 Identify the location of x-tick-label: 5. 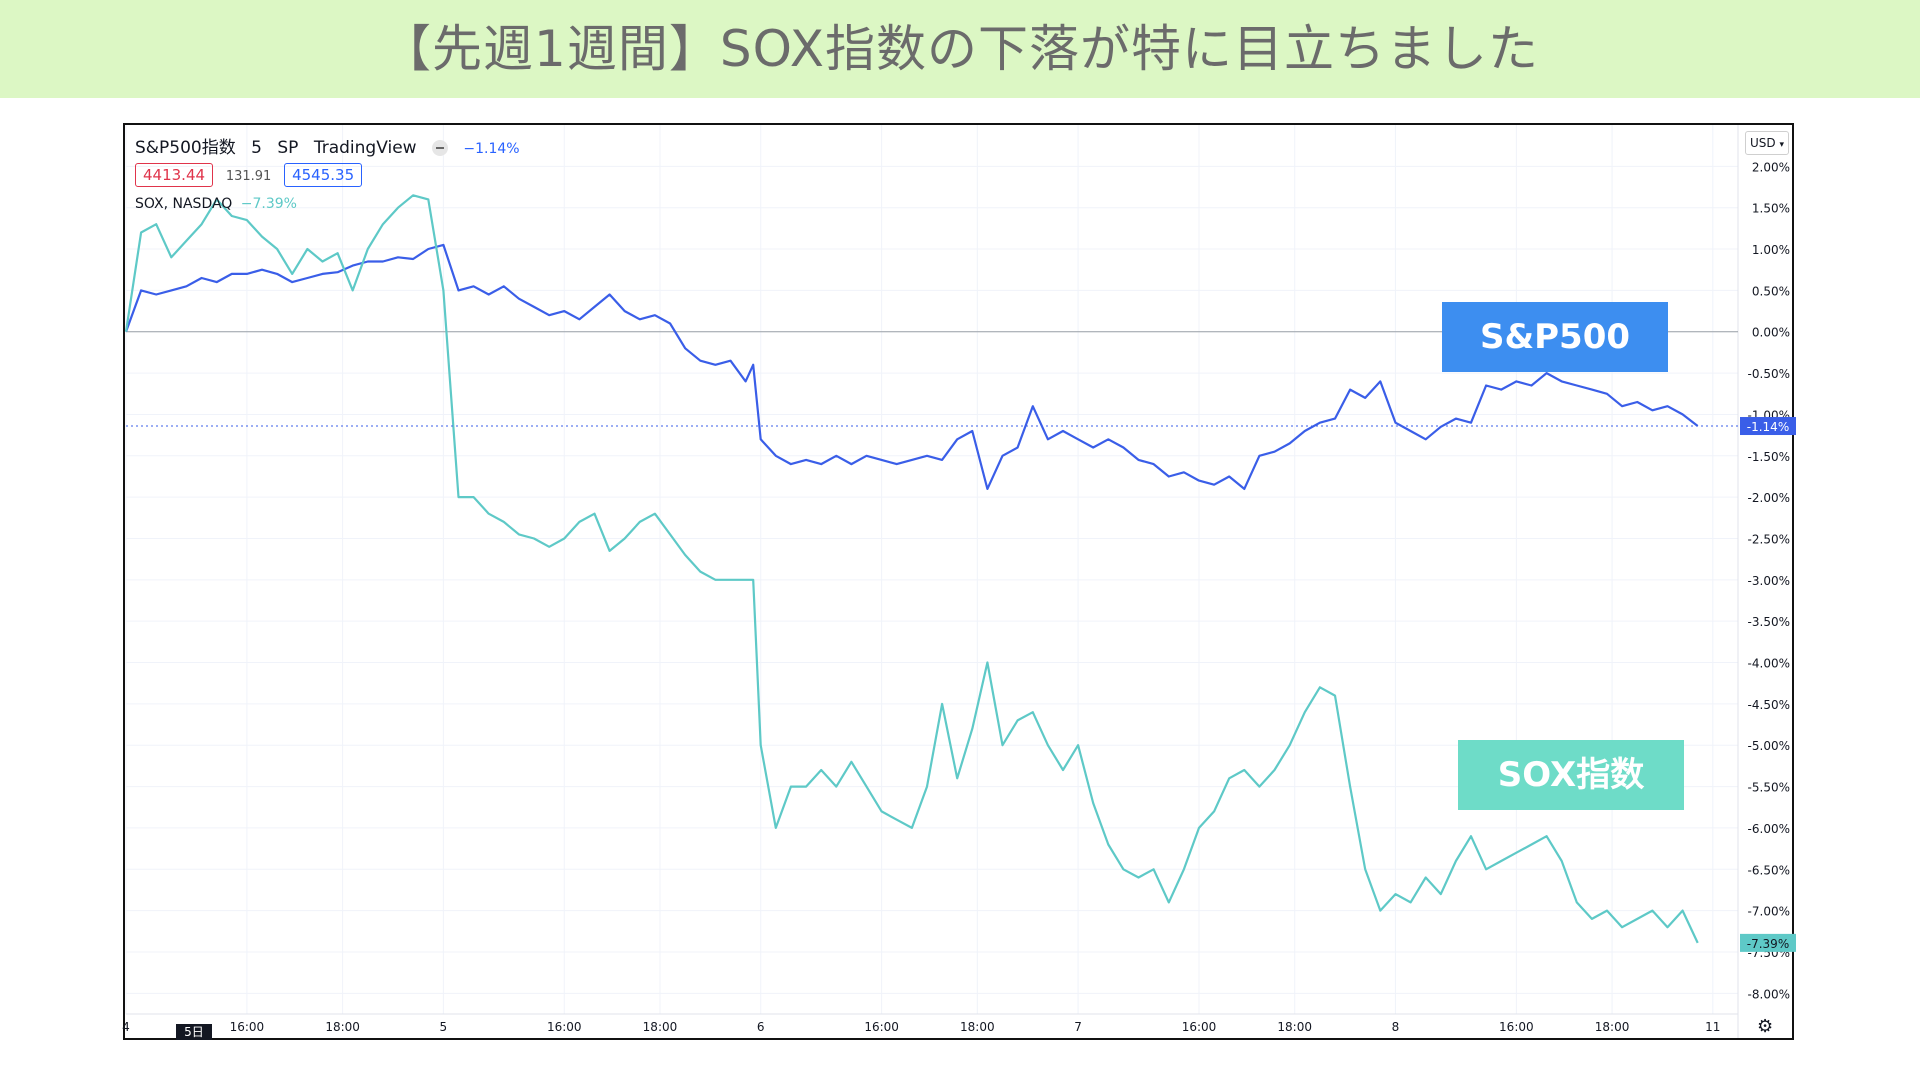
(444, 1027).